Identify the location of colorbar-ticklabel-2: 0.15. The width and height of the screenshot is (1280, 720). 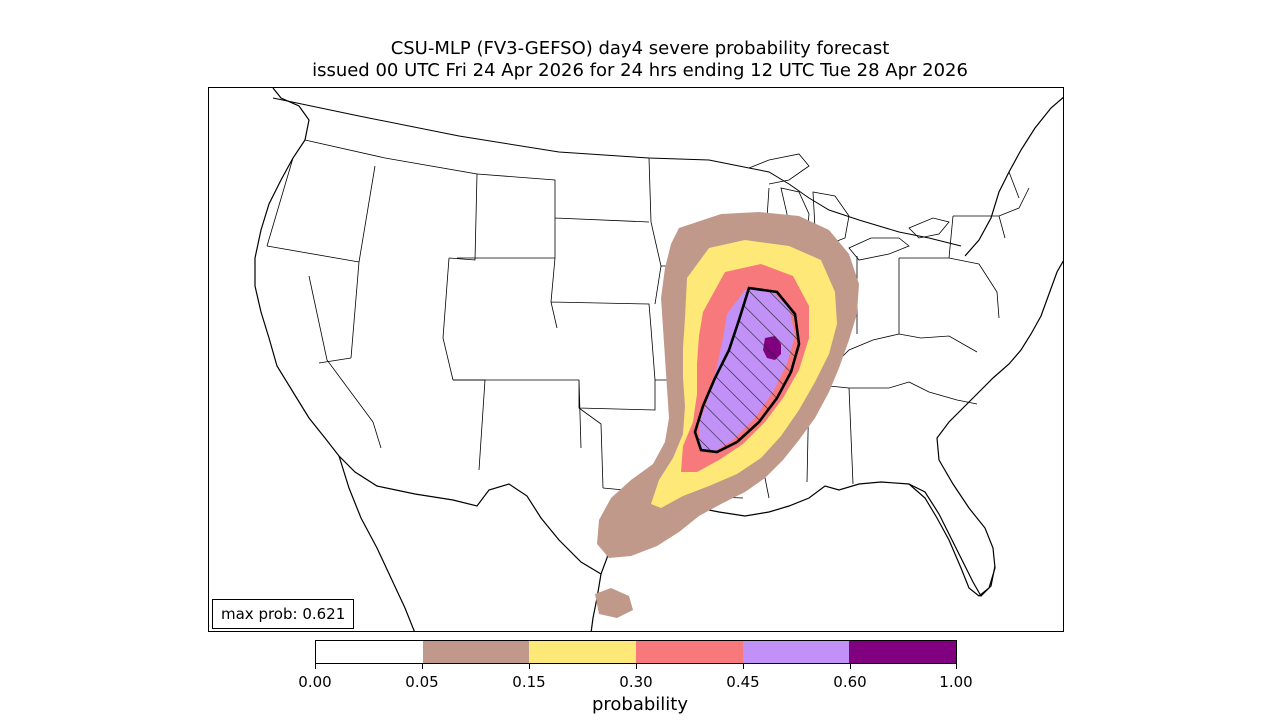
(529, 682).